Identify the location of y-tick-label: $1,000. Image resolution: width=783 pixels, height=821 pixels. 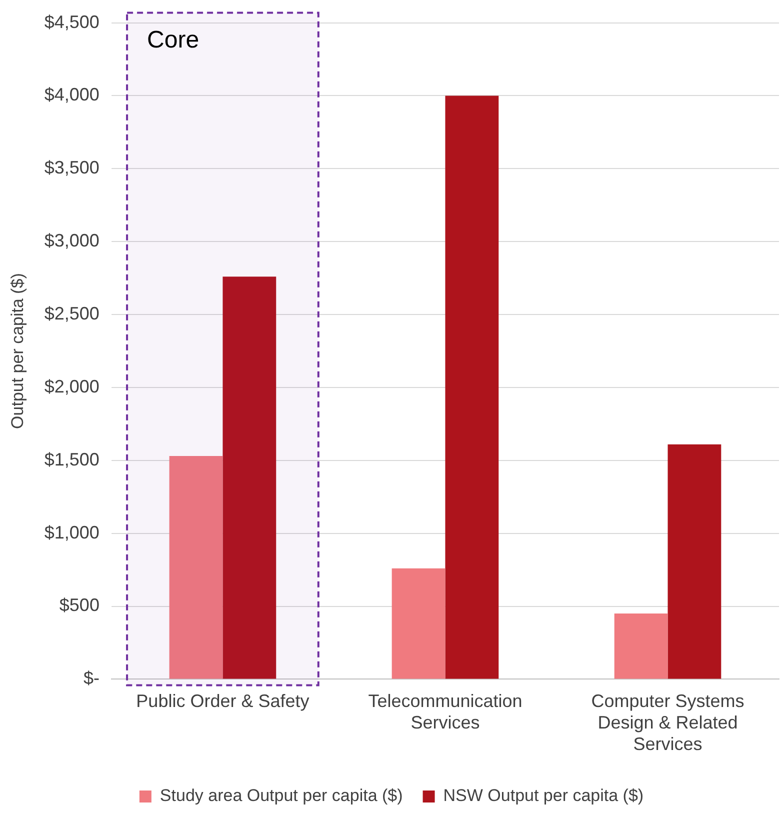
(72, 532).